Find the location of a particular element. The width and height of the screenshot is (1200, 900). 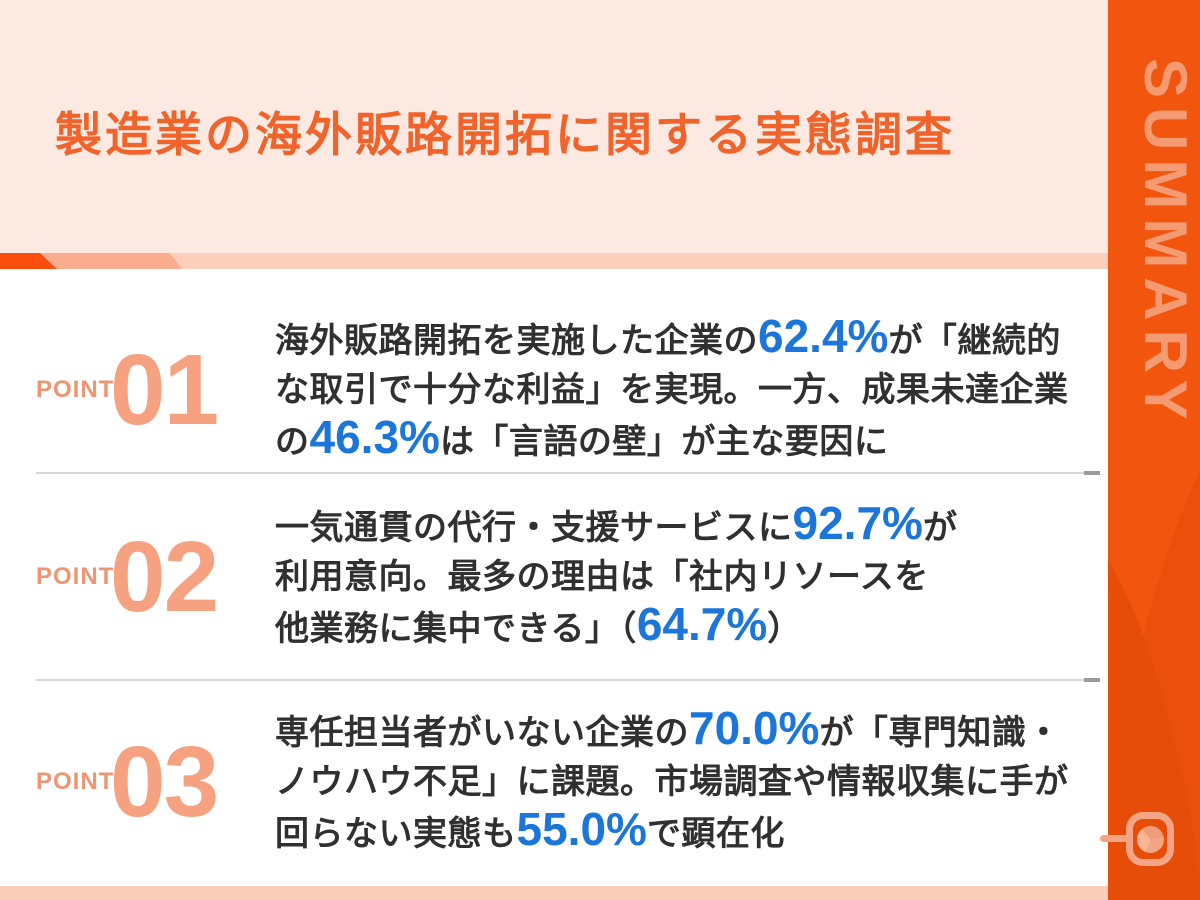

point-number: 01 is located at coordinates (164, 390).